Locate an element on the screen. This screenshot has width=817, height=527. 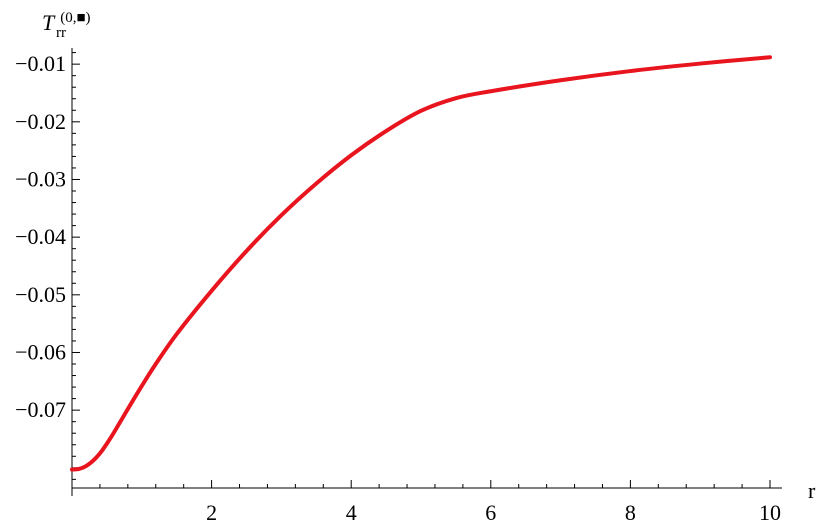
y-tick-label: −0.06 is located at coordinates (40, 351).